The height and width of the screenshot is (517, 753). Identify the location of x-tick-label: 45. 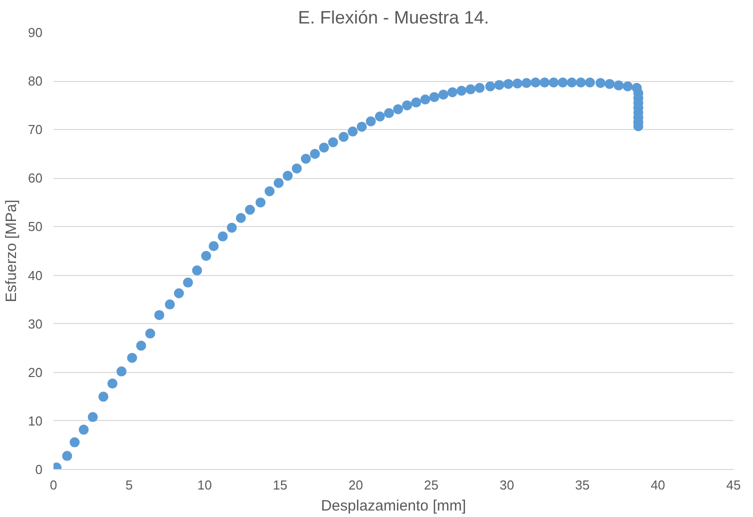
(733, 485).